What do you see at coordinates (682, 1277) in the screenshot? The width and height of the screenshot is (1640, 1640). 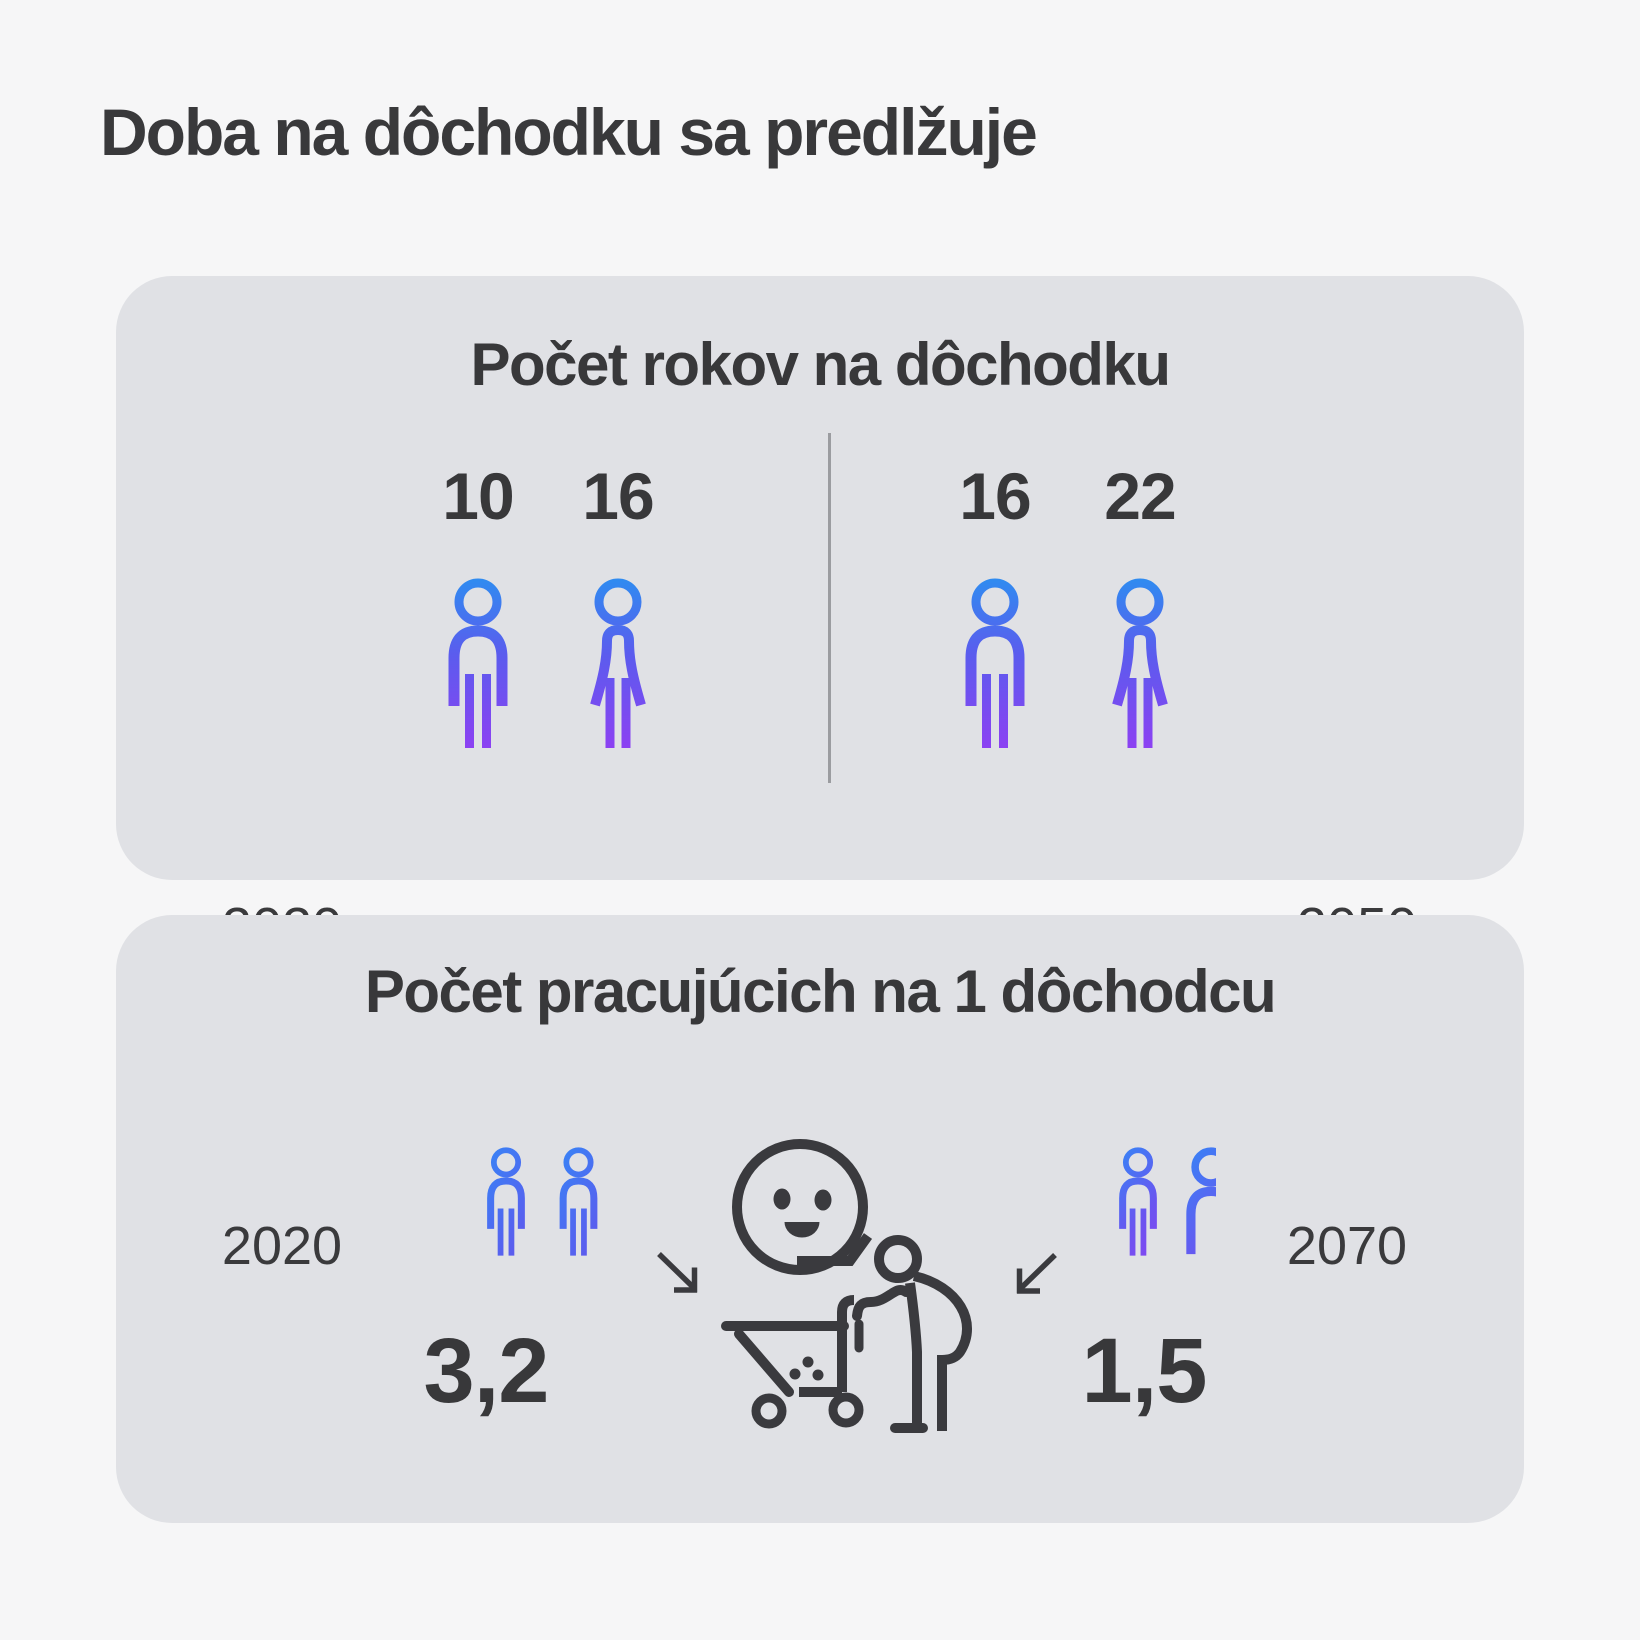 I see `arrow-down-right-icon` at bounding box center [682, 1277].